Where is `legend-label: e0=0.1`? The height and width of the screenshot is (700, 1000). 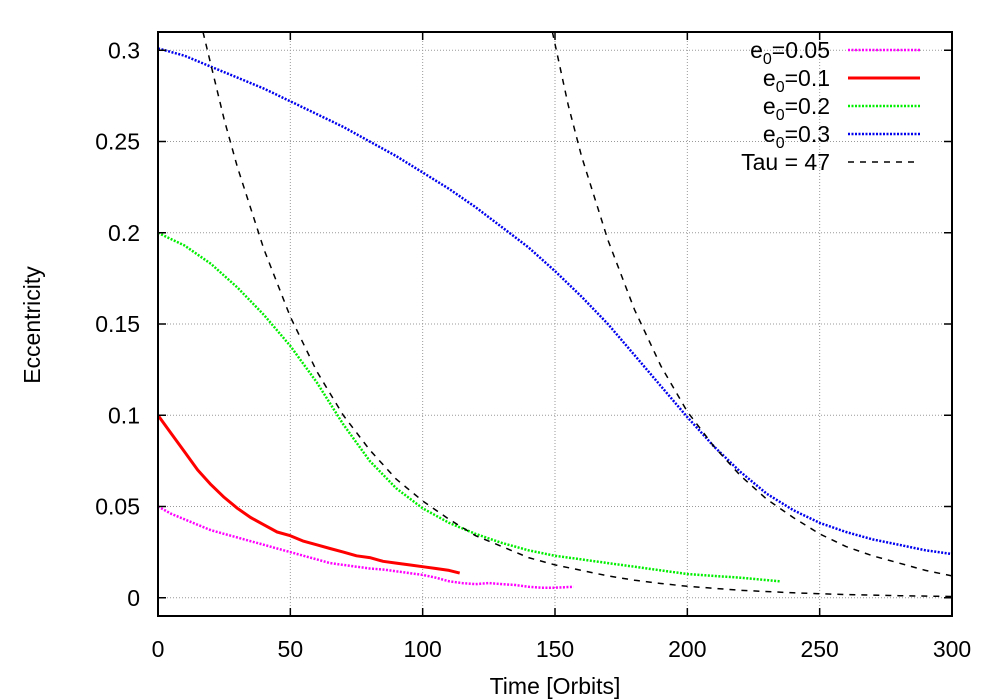 legend-label: e0=0.1 is located at coordinates (796, 80).